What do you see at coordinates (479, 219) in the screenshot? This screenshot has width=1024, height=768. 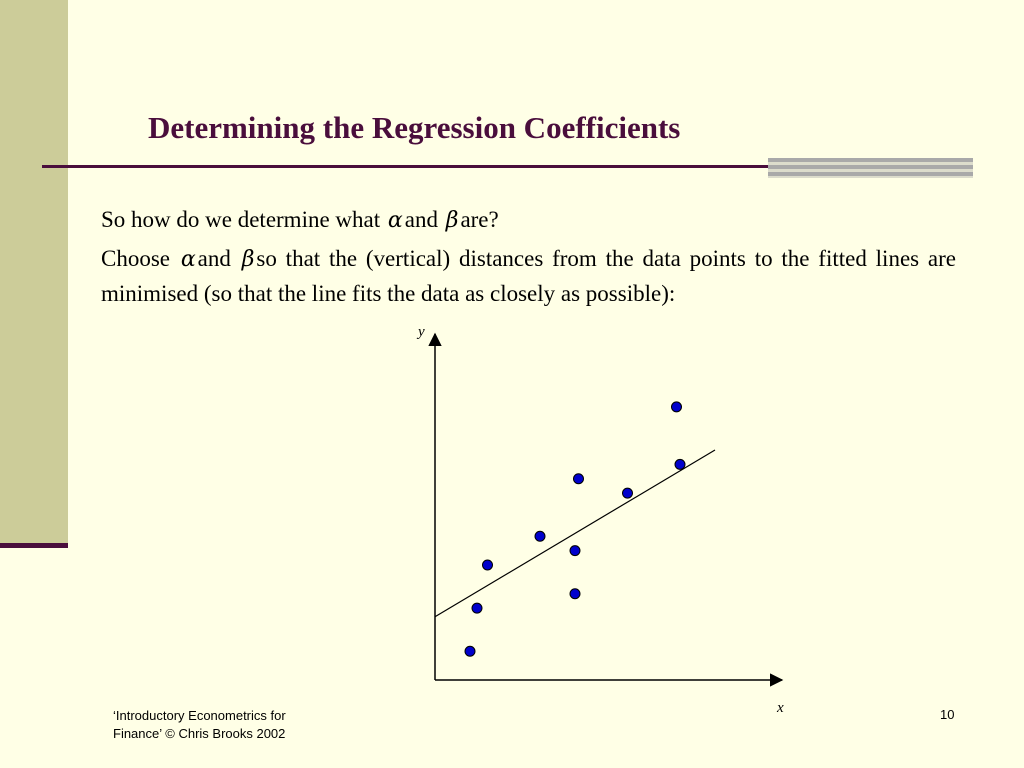 I see `question-post: are?` at bounding box center [479, 219].